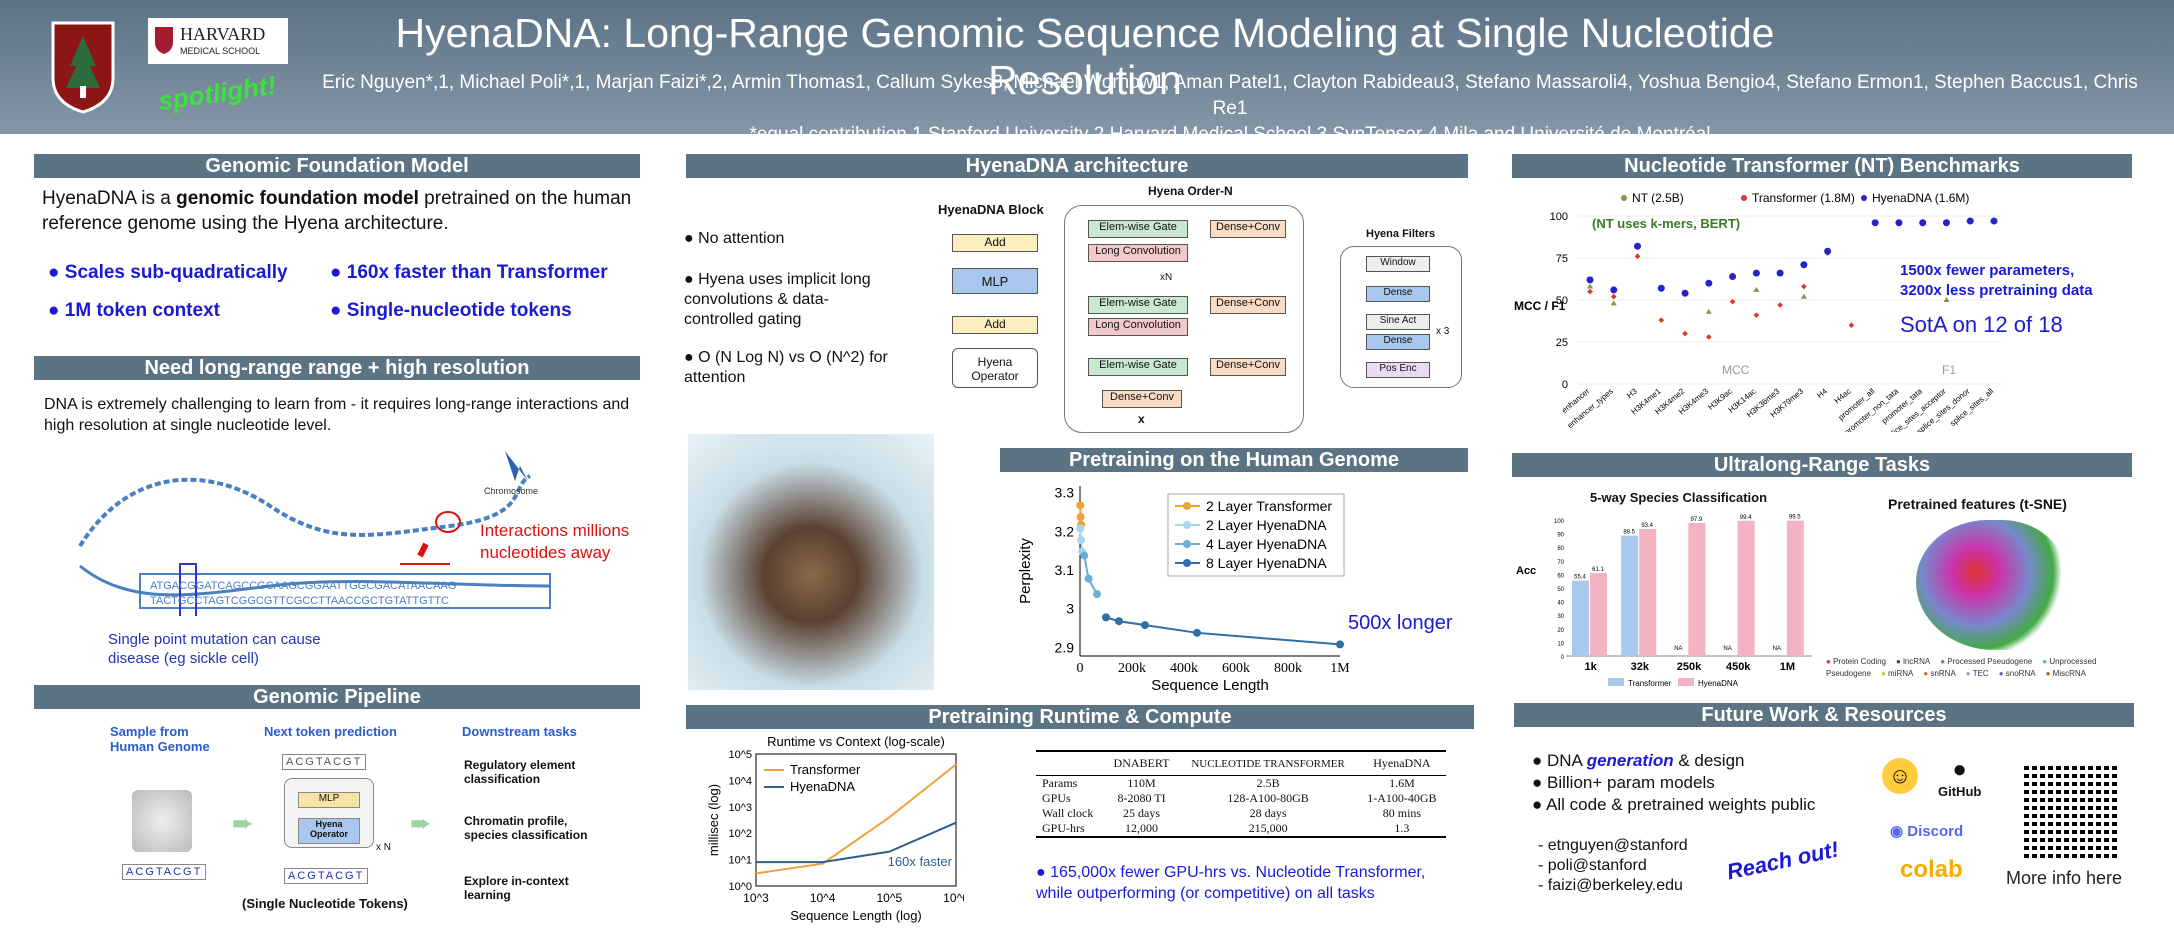  What do you see at coordinates (1266, 544) in the screenshot?
I see `legend-label: 4 Layer HyenaDNA` at bounding box center [1266, 544].